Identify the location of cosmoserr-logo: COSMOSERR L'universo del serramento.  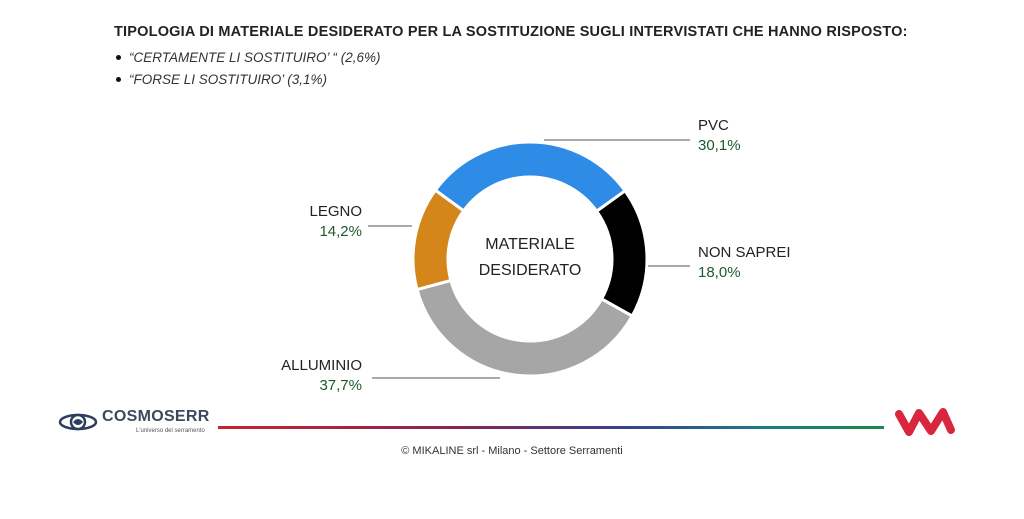
(138, 421).